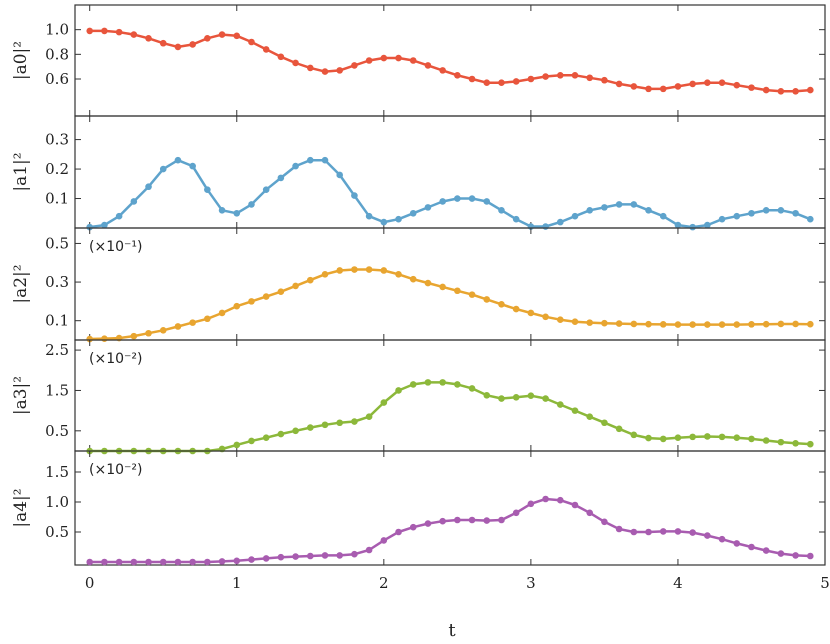 Image resolution: width=830 pixels, height=644 pixels. What do you see at coordinates (57, 350) in the screenshot?
I see `y-tick-label: 2.5` at bounding box center [57, 350].